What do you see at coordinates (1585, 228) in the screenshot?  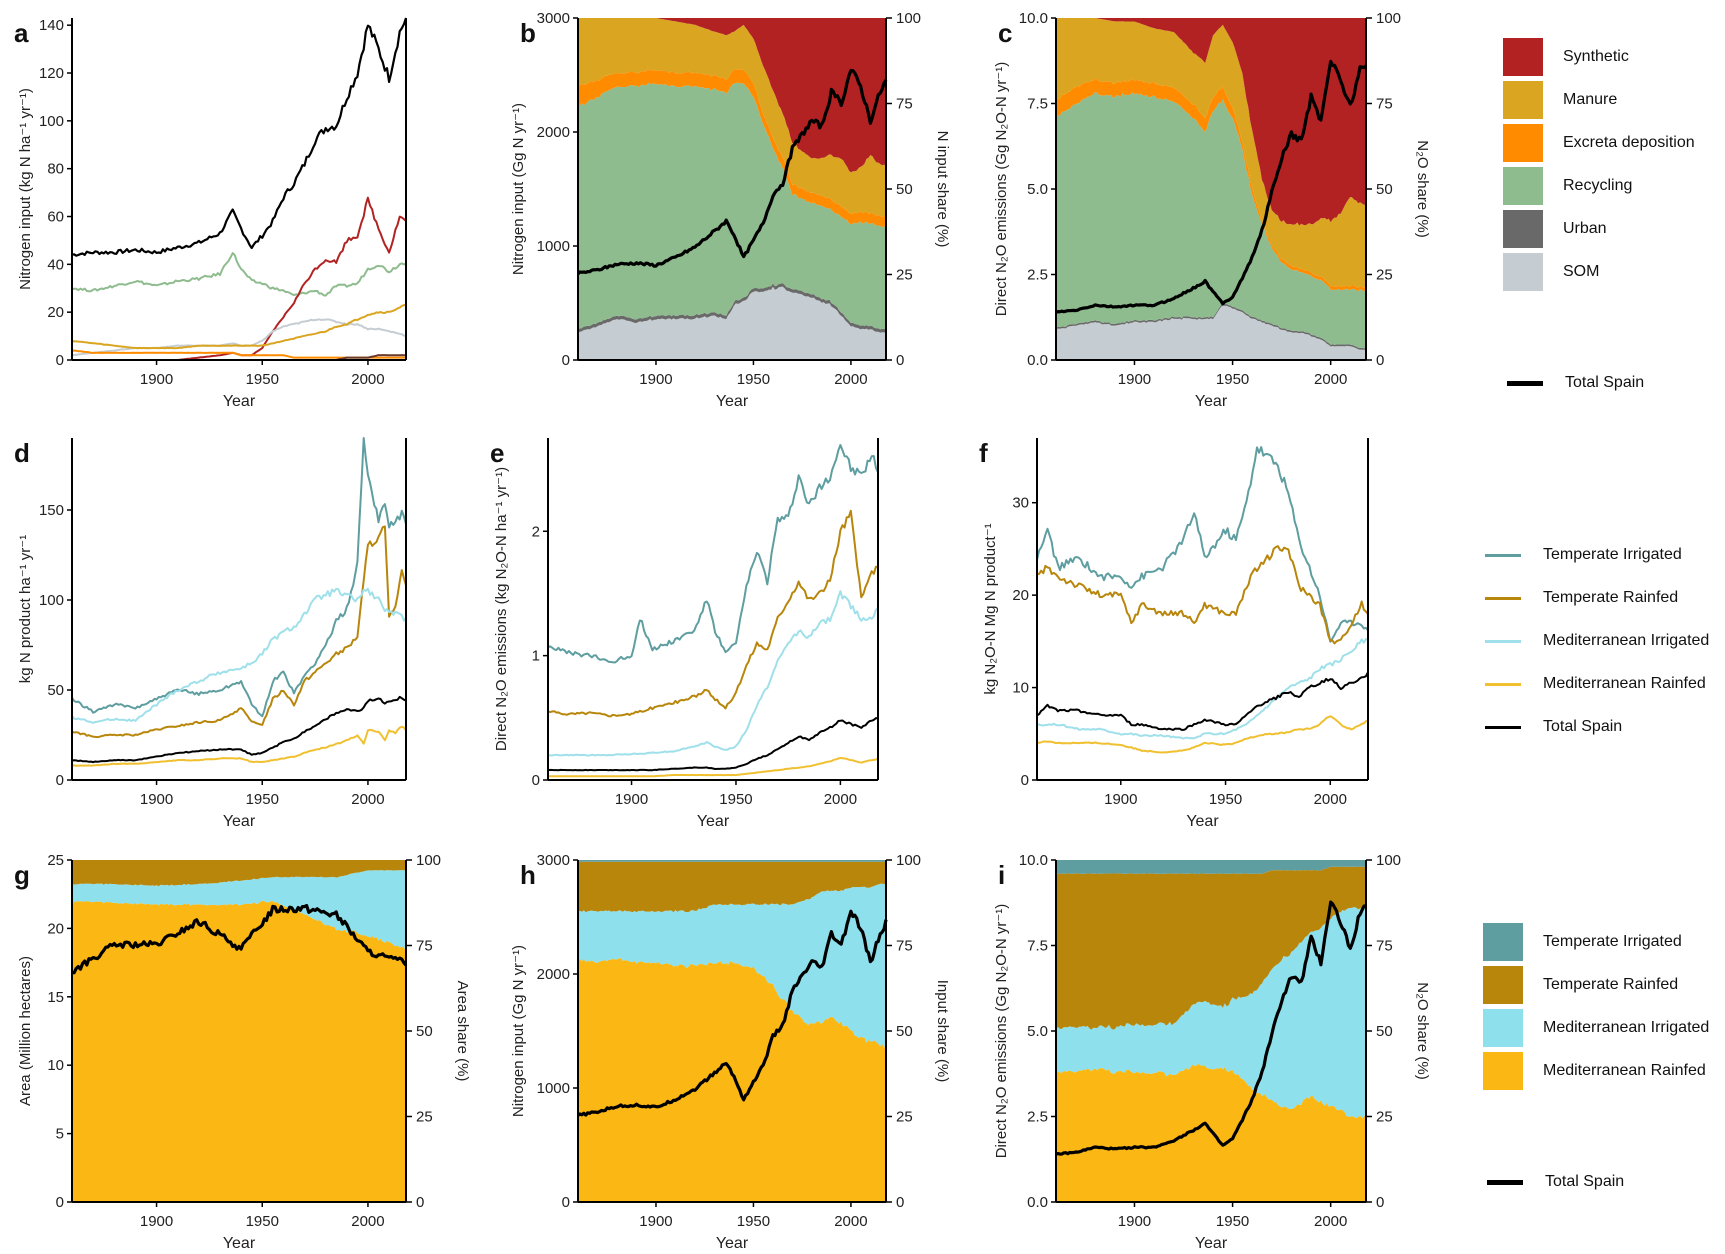 I see `legend-label: Urban` at bounding box center [1585, 228].